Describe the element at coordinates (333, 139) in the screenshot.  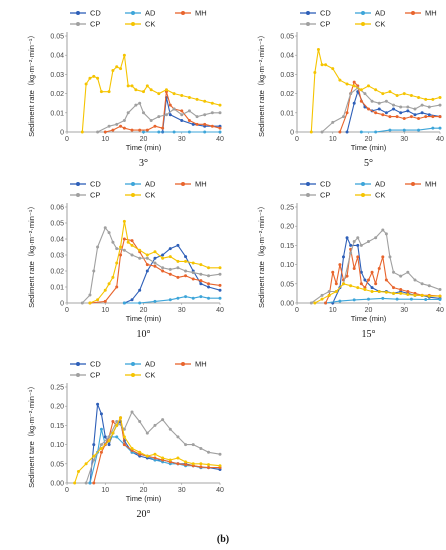
I see `x-tick-label: 10` at that location.